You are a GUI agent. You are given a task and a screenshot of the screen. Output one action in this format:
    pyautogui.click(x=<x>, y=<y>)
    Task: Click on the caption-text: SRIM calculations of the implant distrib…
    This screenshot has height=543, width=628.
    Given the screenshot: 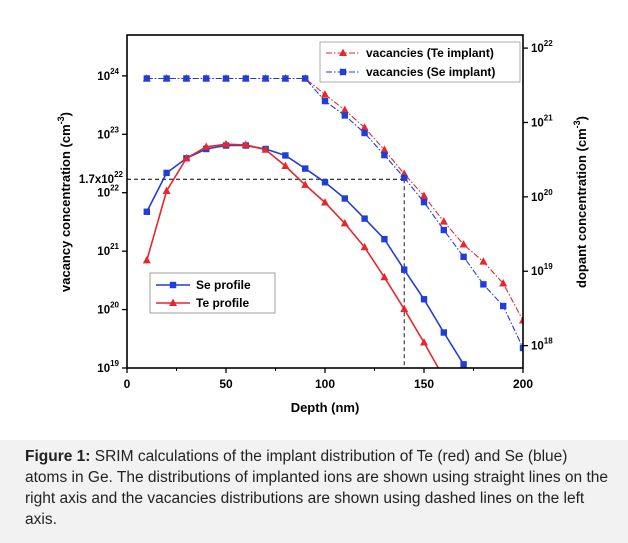 What is the action you would take?
    pyautogui.click(x=317, y=488)
    